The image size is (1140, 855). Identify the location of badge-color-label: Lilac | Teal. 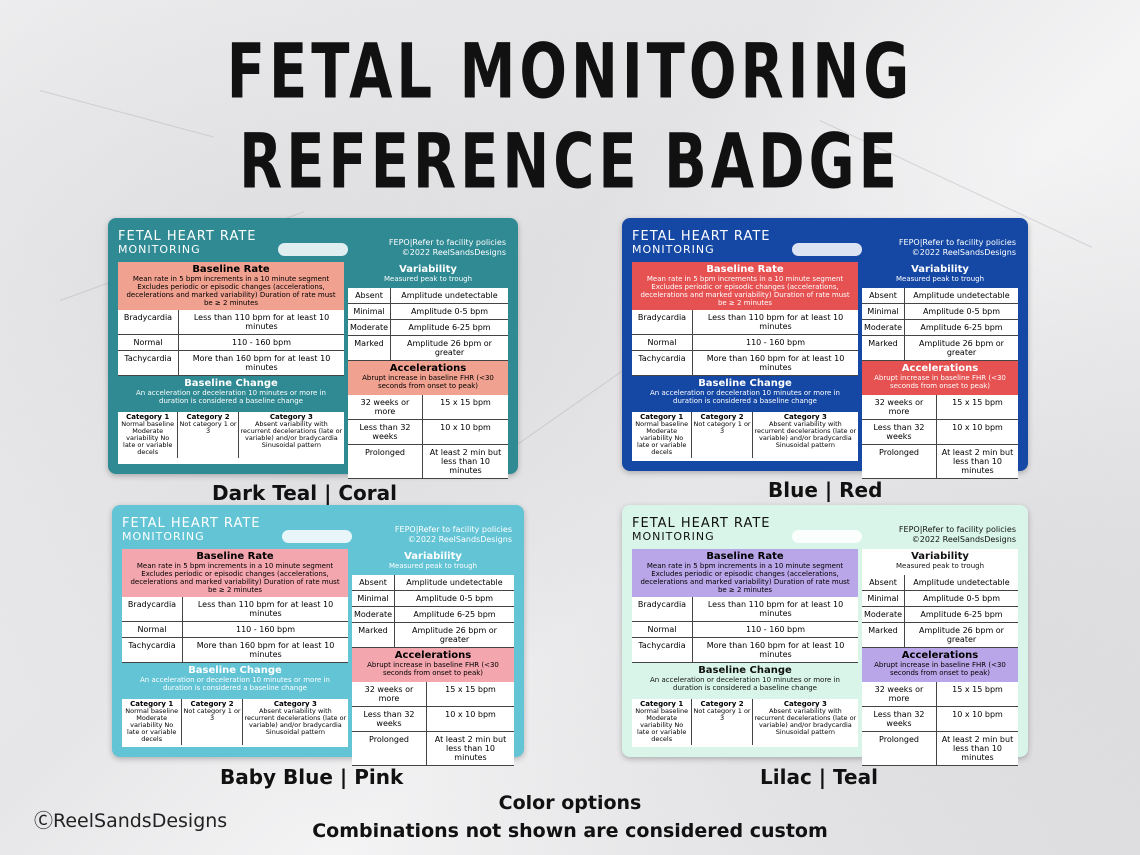
(819, 777).